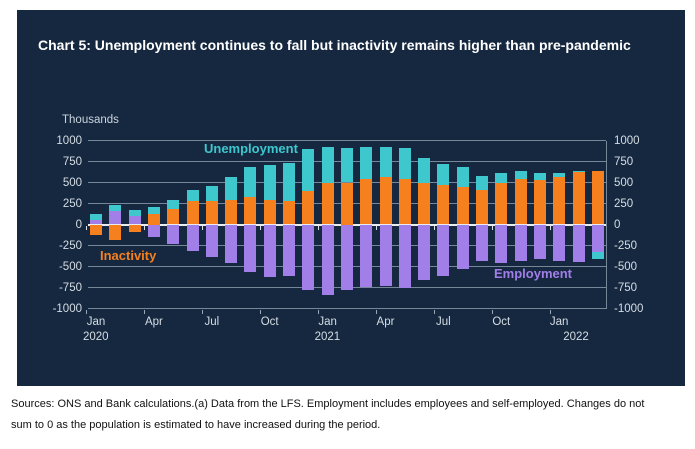 This screenshot has height=449, width=695. What do you see at coordinates (576, 337) in the screenshot?
I see `x-tick-year: 2022` at bounding box center [576, 337].